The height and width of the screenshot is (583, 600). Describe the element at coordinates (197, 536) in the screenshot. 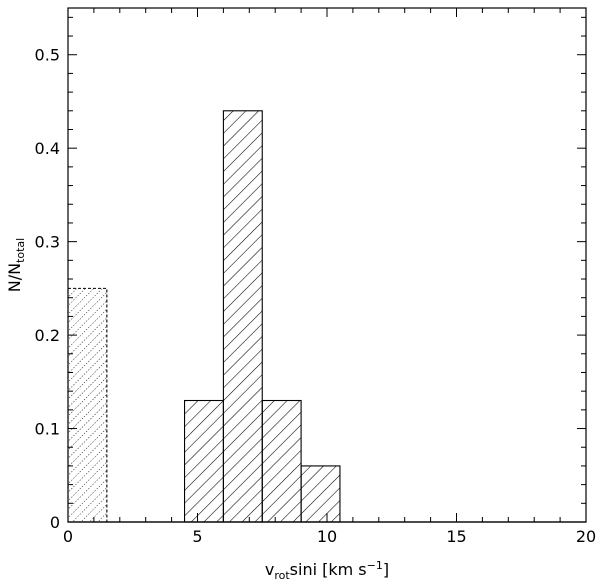

I see `x-tick-label: 5` at that location.